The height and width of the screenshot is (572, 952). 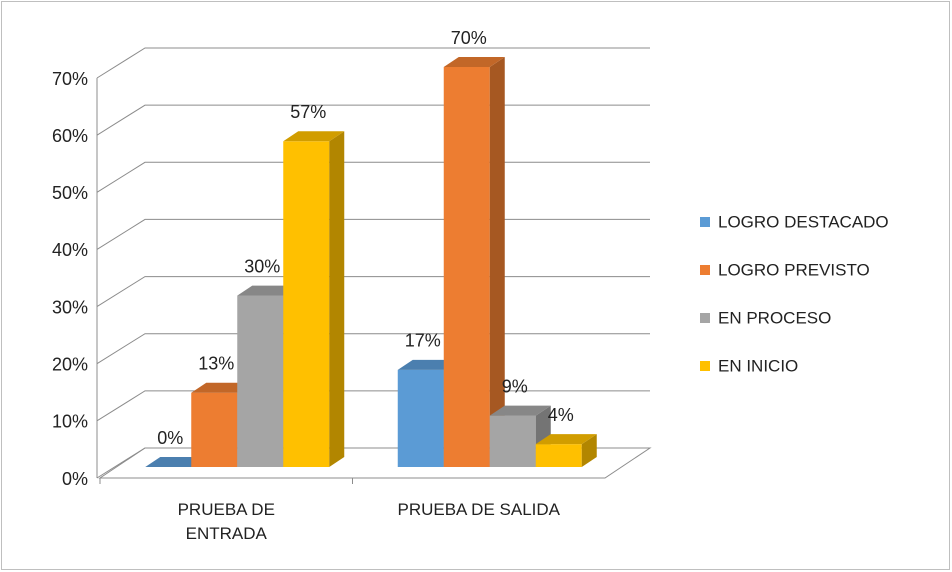 What do you see at coordinates (75, 479) in the screenshot?
I see `y-tick-label: 0%` at bounding box center [75, 479].